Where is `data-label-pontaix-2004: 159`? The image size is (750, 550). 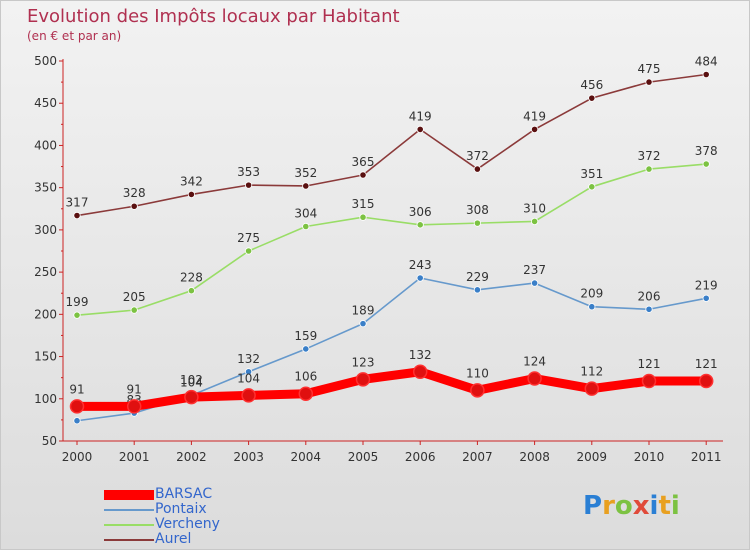
data-label-pontaix-2004: 159 is located at coordinates (305, 336).